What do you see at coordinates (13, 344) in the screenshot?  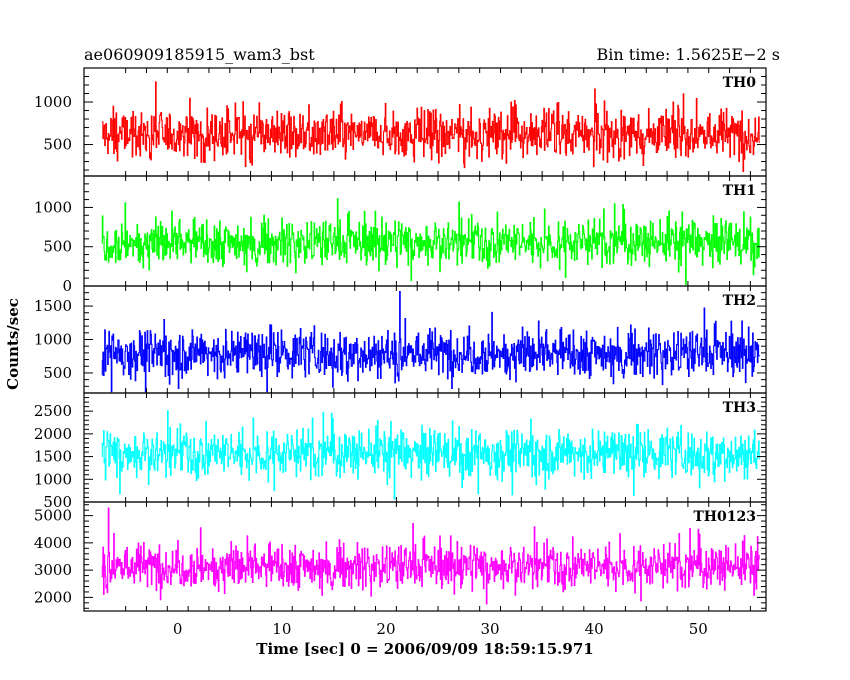 I see `y-axis-label: Counts/sec` at bounding box center [13, 344].